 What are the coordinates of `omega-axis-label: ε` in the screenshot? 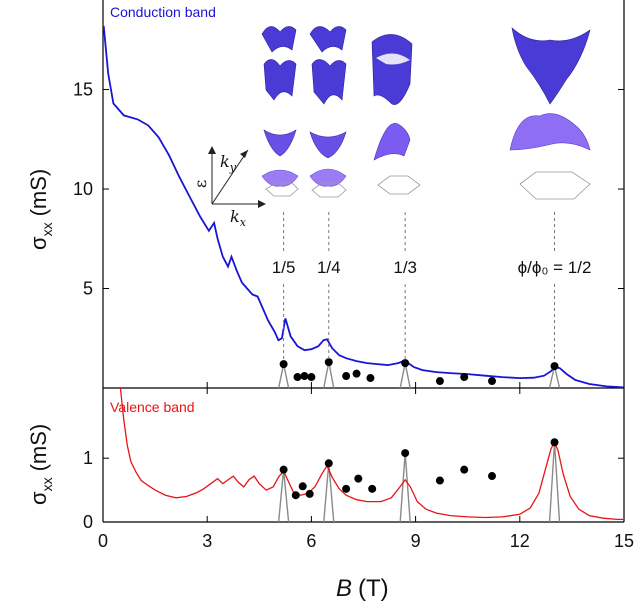 It's located at (200, 184).